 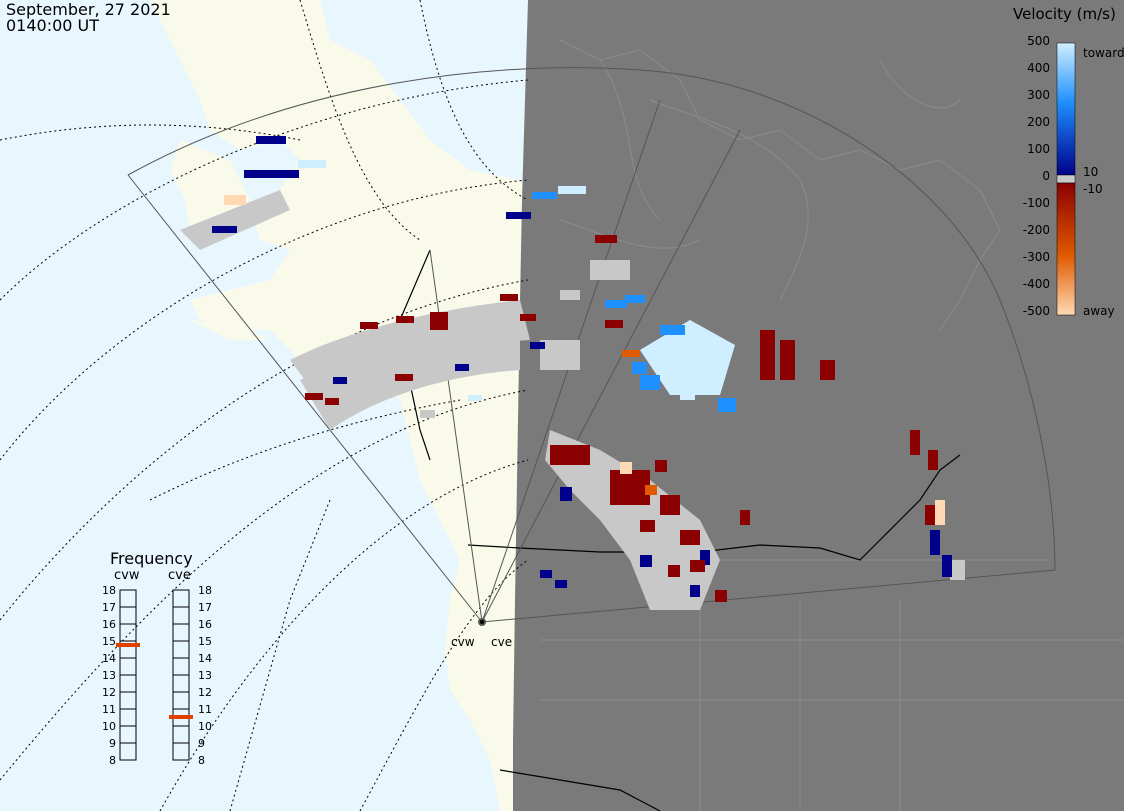 I want to click on freq-tick-right: 14, so click(x=205, y=658).